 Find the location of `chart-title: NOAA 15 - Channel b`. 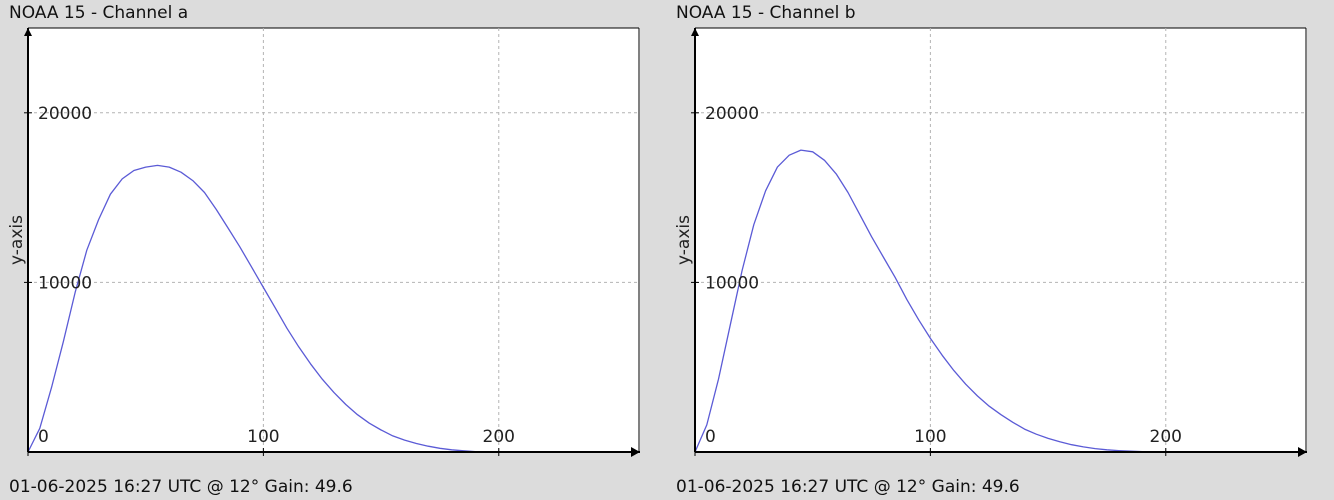

chart-title: NOAA 15 - Channel b is located at coordinates (766, 13).